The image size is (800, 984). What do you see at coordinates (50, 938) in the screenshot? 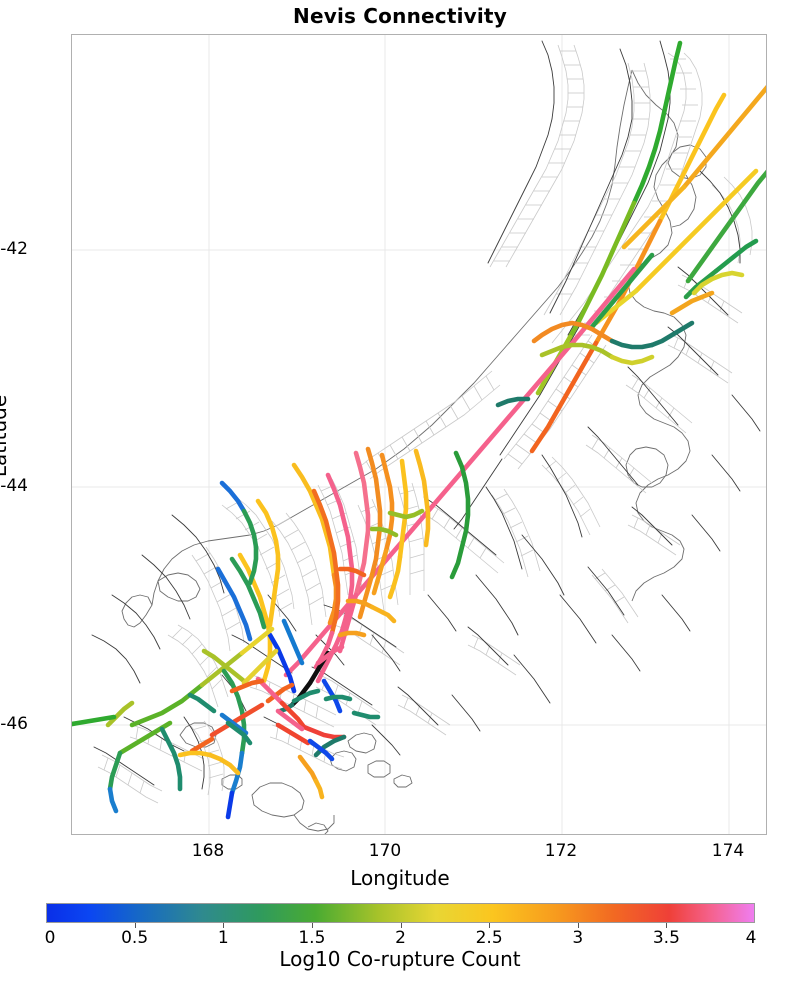
I see `colorbar-tick-label: 0` at bounding box center [50, 938].